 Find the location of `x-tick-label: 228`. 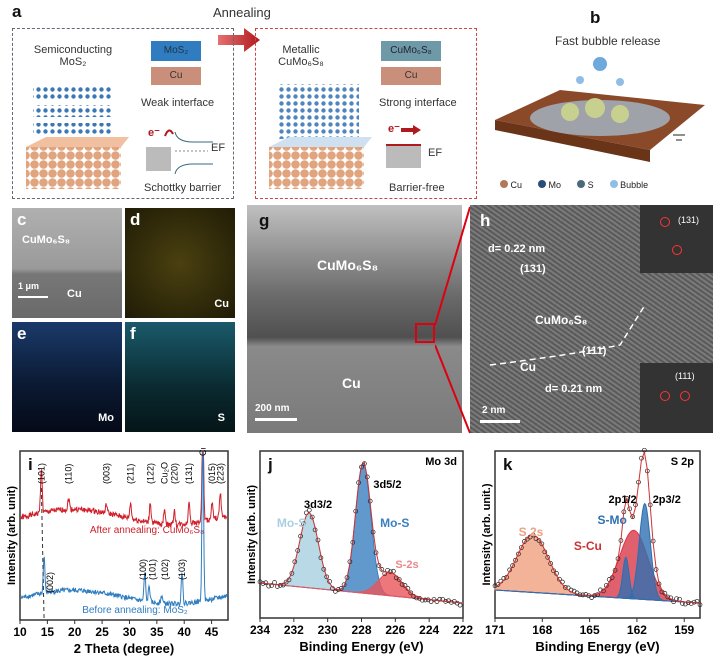

x-tick-label: 228 is located at coordinates (361, 630).